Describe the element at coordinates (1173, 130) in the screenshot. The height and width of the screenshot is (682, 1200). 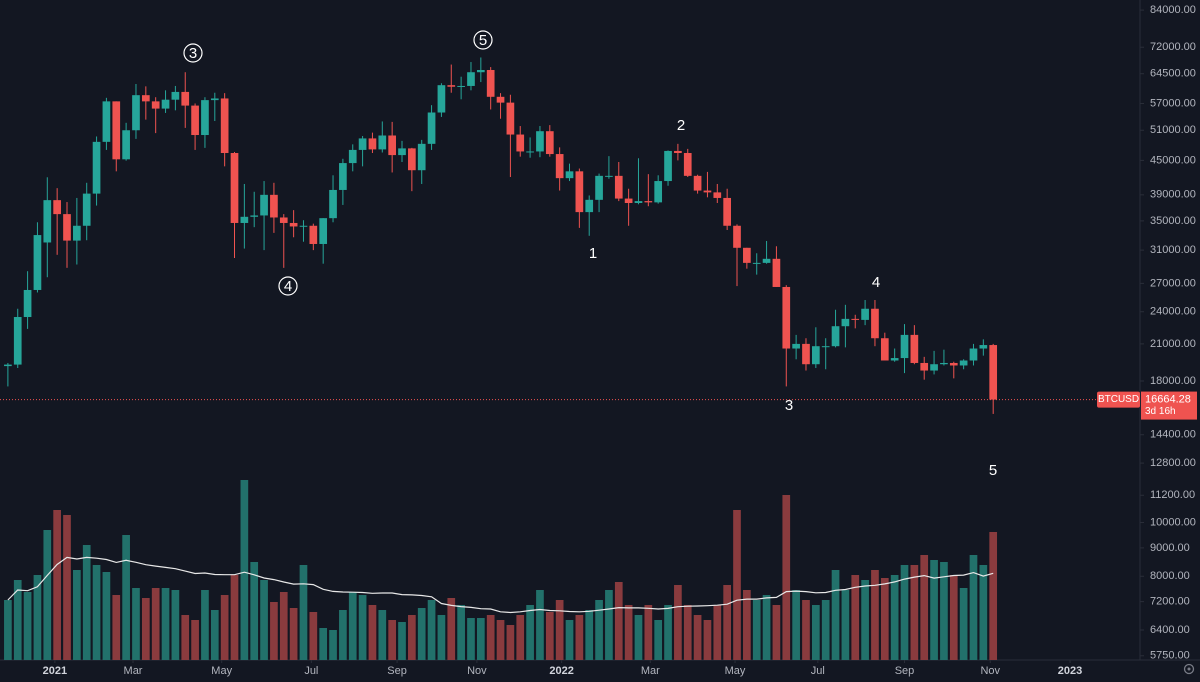
I see `y-tick-label: 51000.00` at that location.